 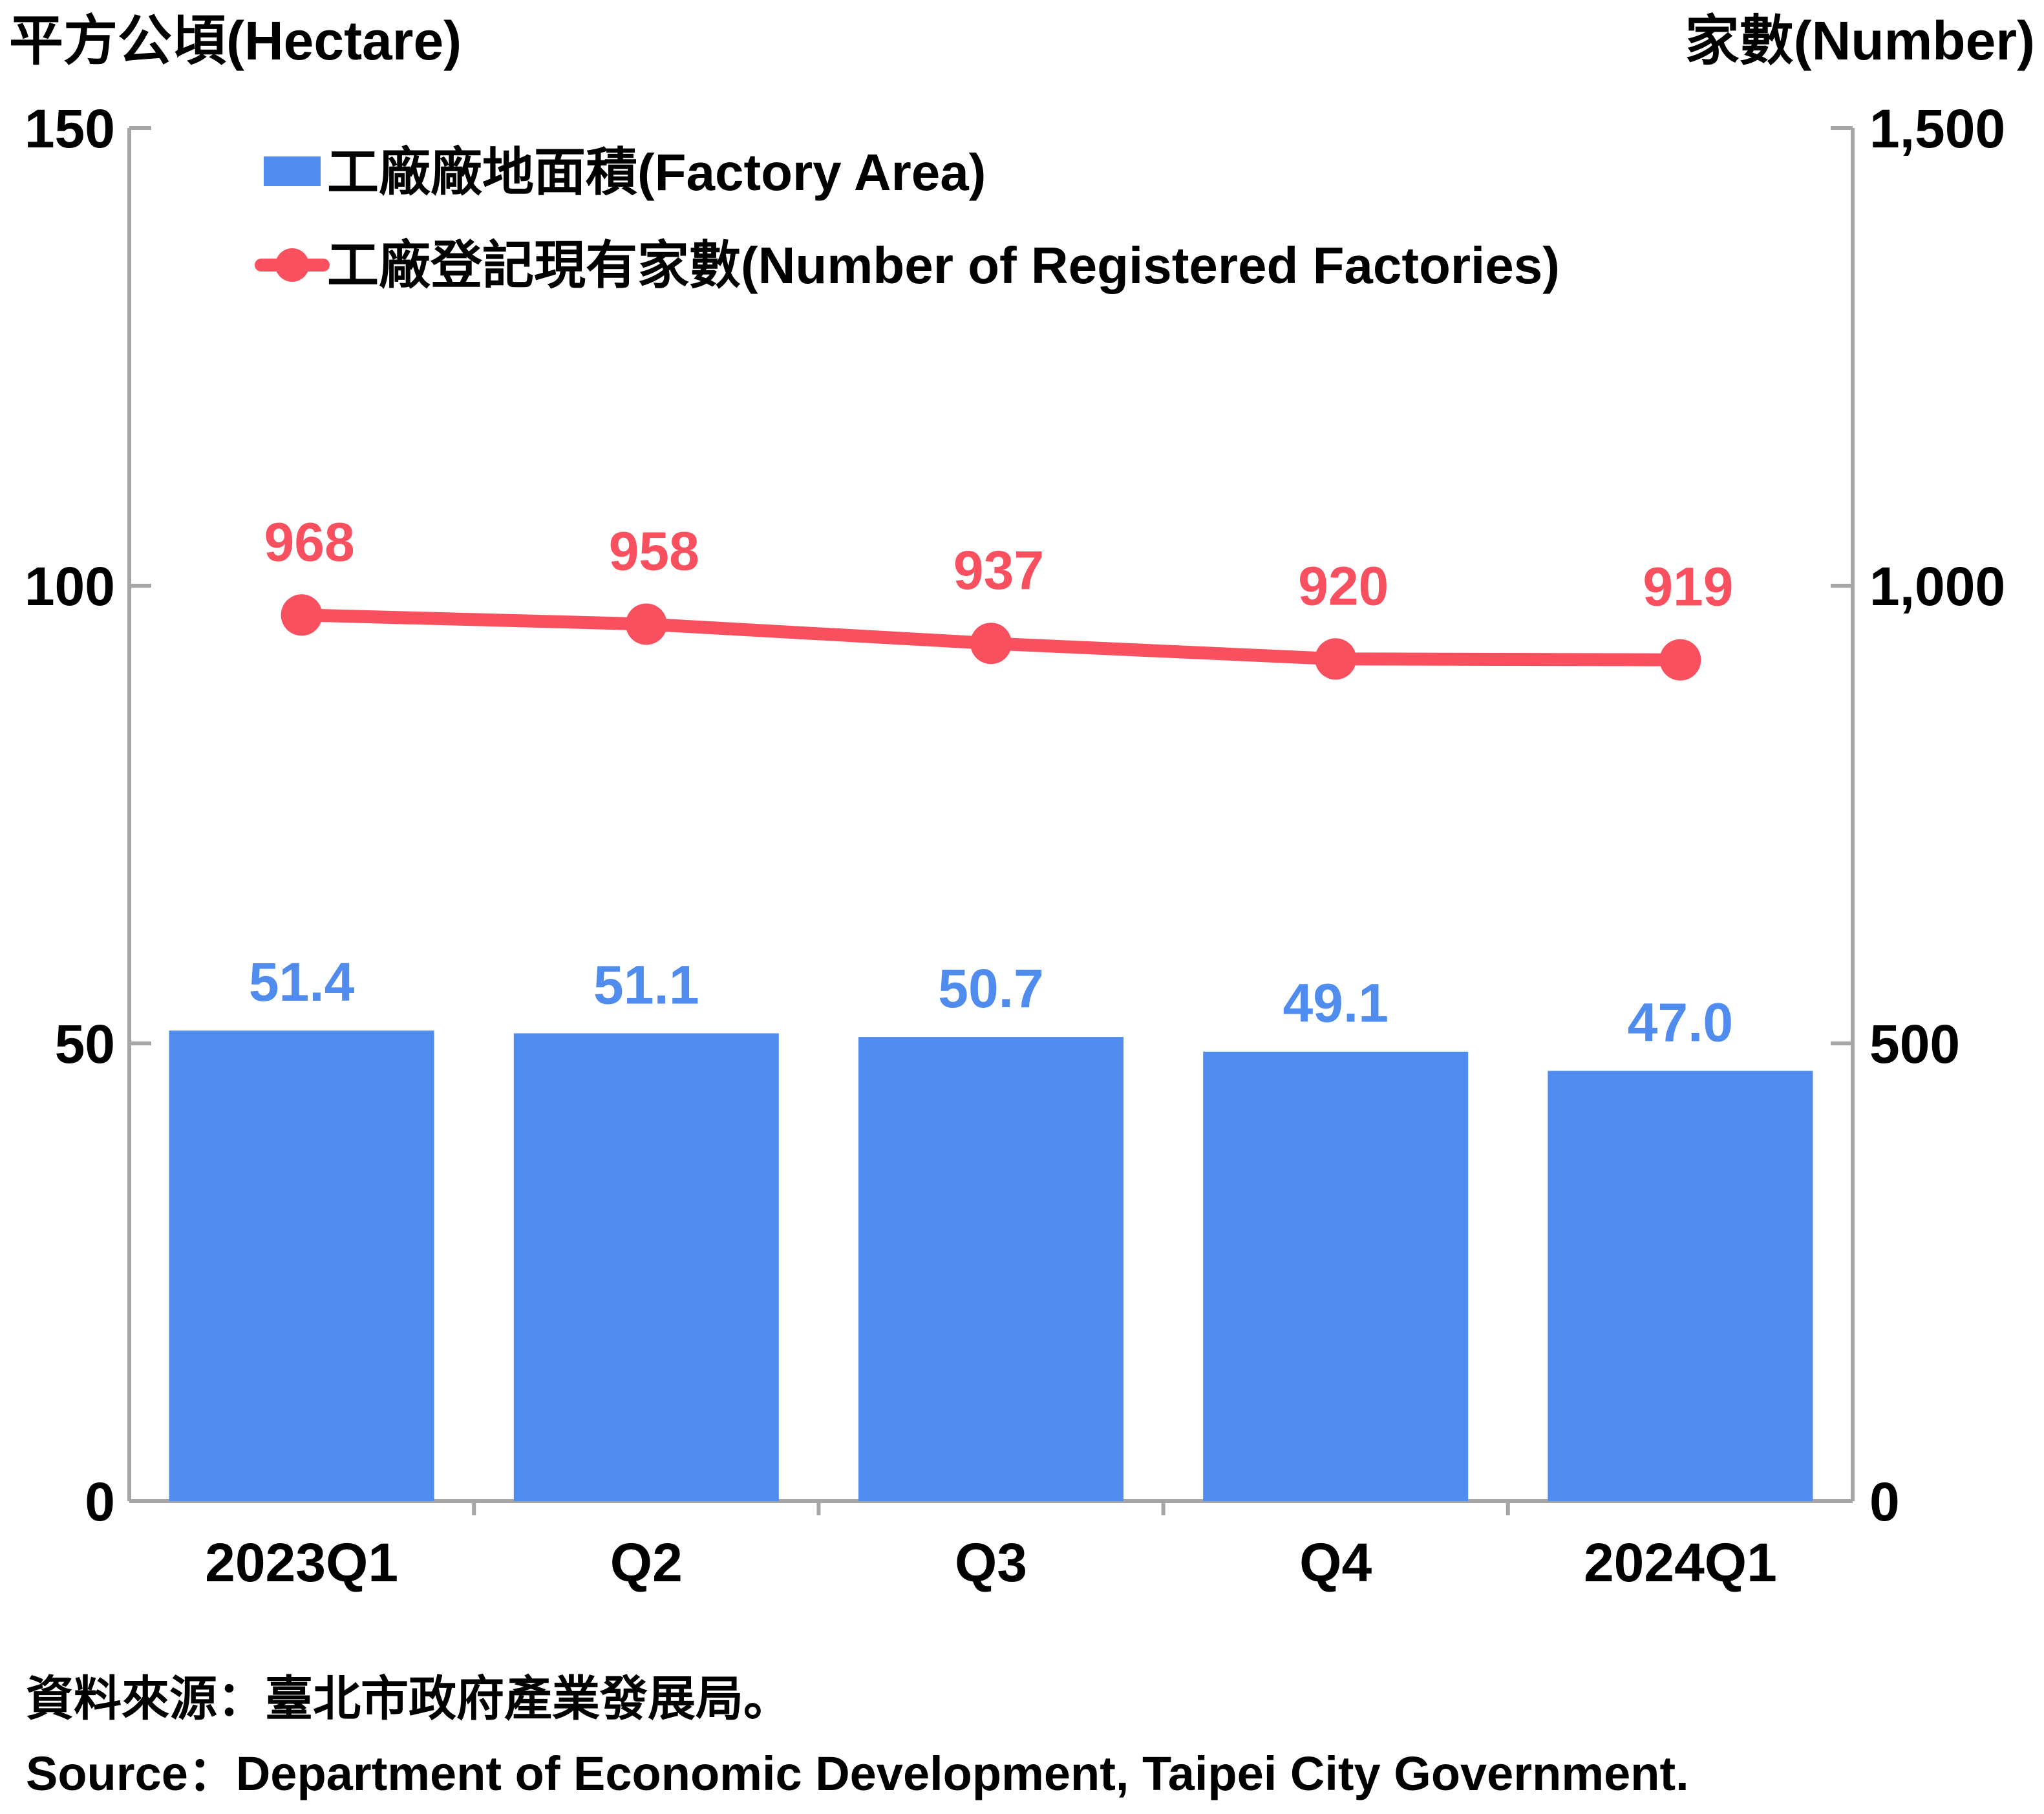 What do you see at coordinates (1860, 40) in the screenshot?
I see `right-axis-title: 家數(Number)` at bounding box center [1860, 40].